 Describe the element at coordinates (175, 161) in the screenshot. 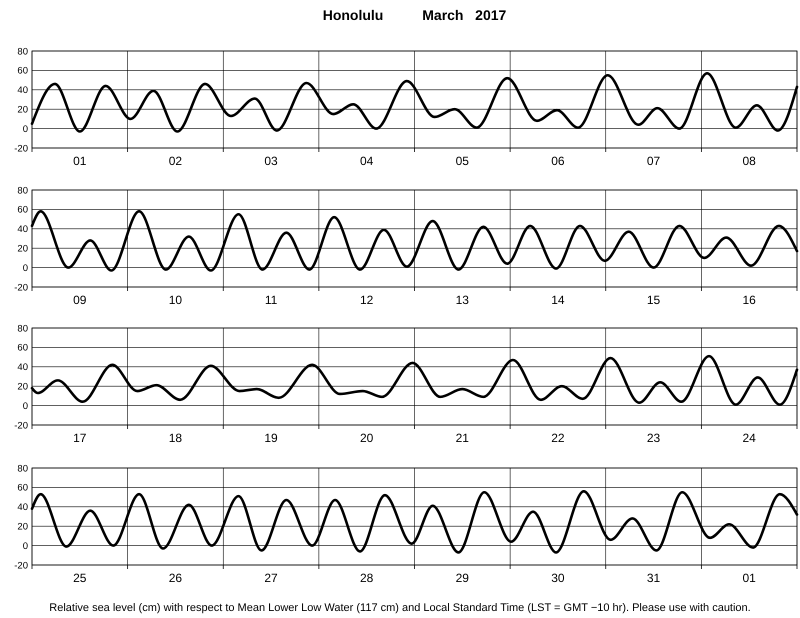

I see `x-tick-label: 02` at that location.